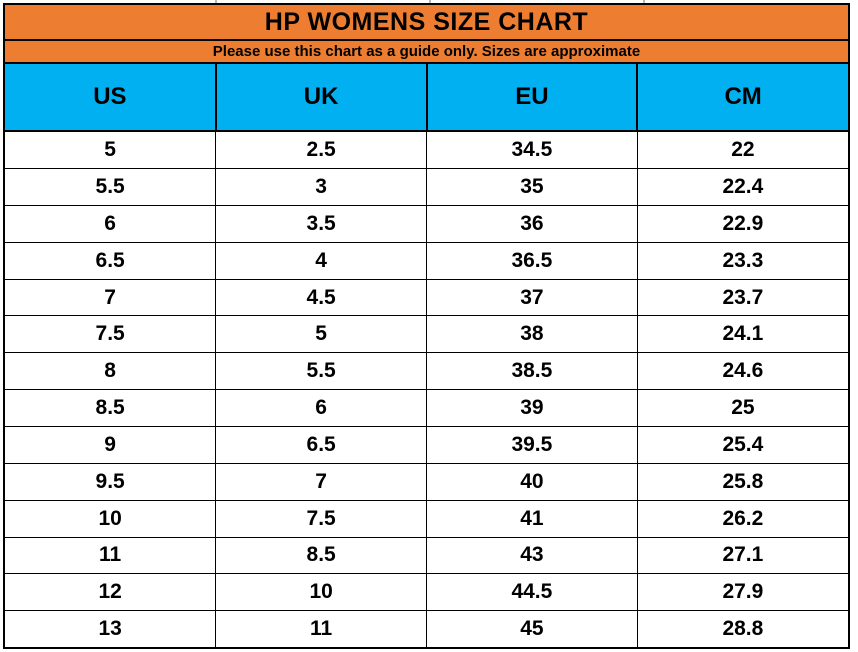 The image size is (858, 652). I want to click on column-header-uk: UK, so click(321, 98).